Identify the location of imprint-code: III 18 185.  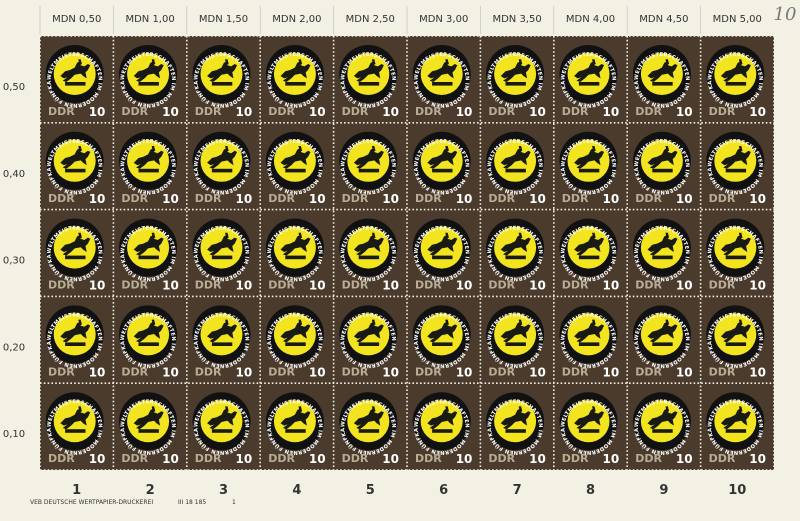
(192, 502).